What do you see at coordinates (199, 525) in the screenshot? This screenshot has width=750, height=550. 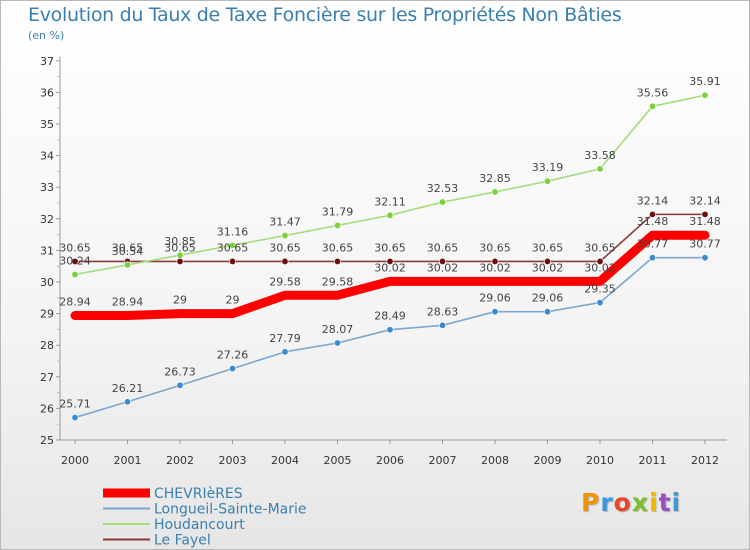 I see `legend-label: Houdancourt` at bounding box center [199, 525].